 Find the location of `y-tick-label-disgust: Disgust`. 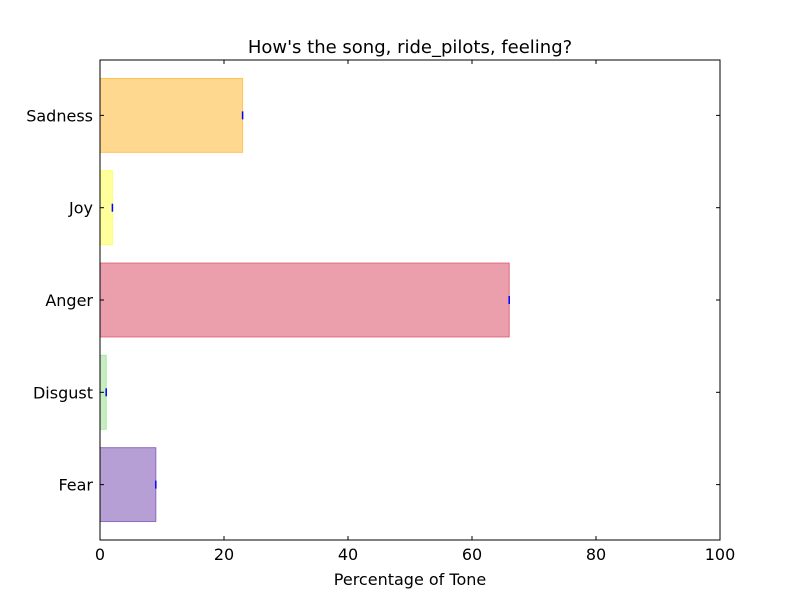

y-tick-label-disgust: Disgust is located at coordinates (63, 392).